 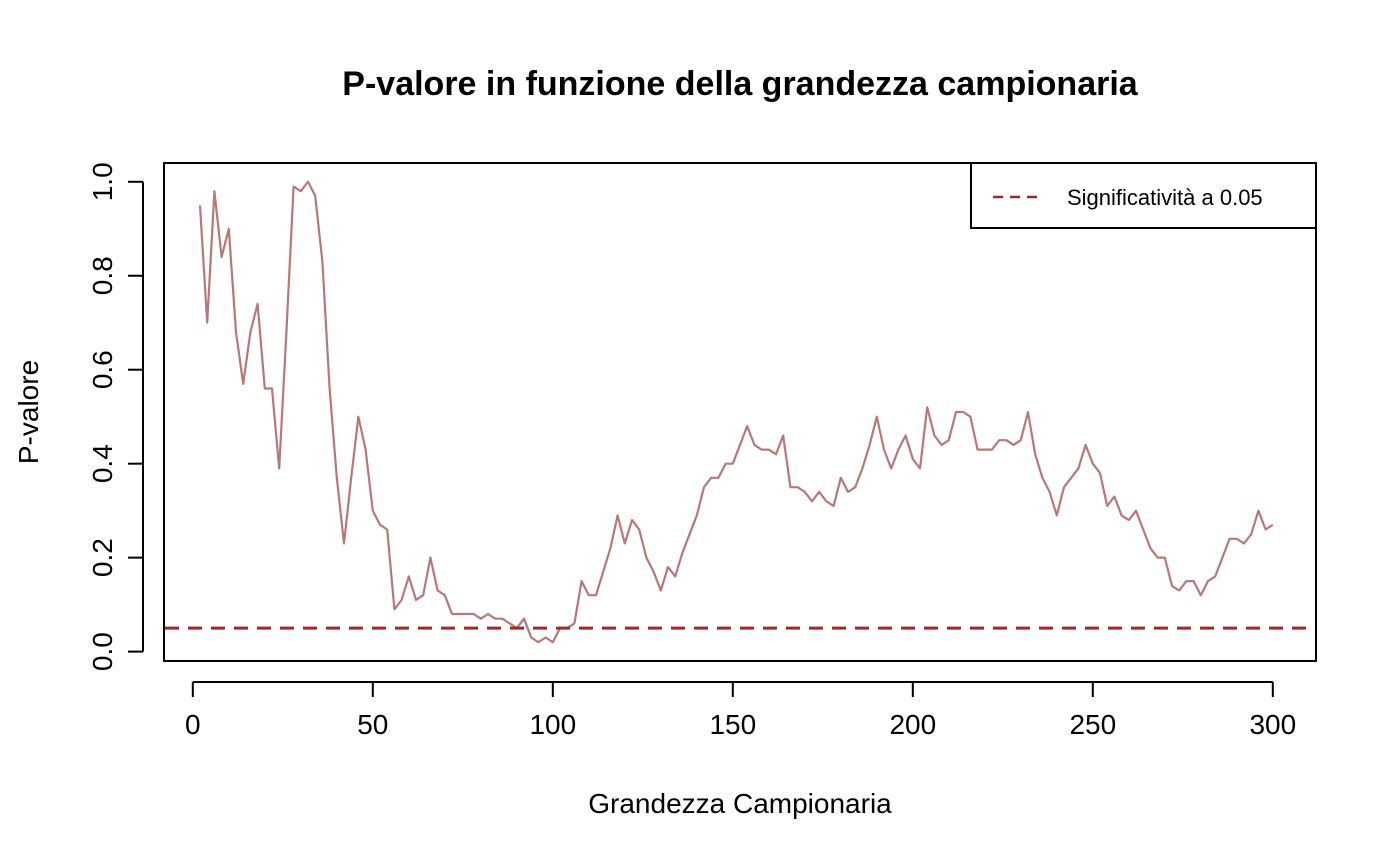 What do you see at coordinates (102, 651) in the screenshot?
I see `y-tick-label: 0.0` at bounding box center [102, 651].